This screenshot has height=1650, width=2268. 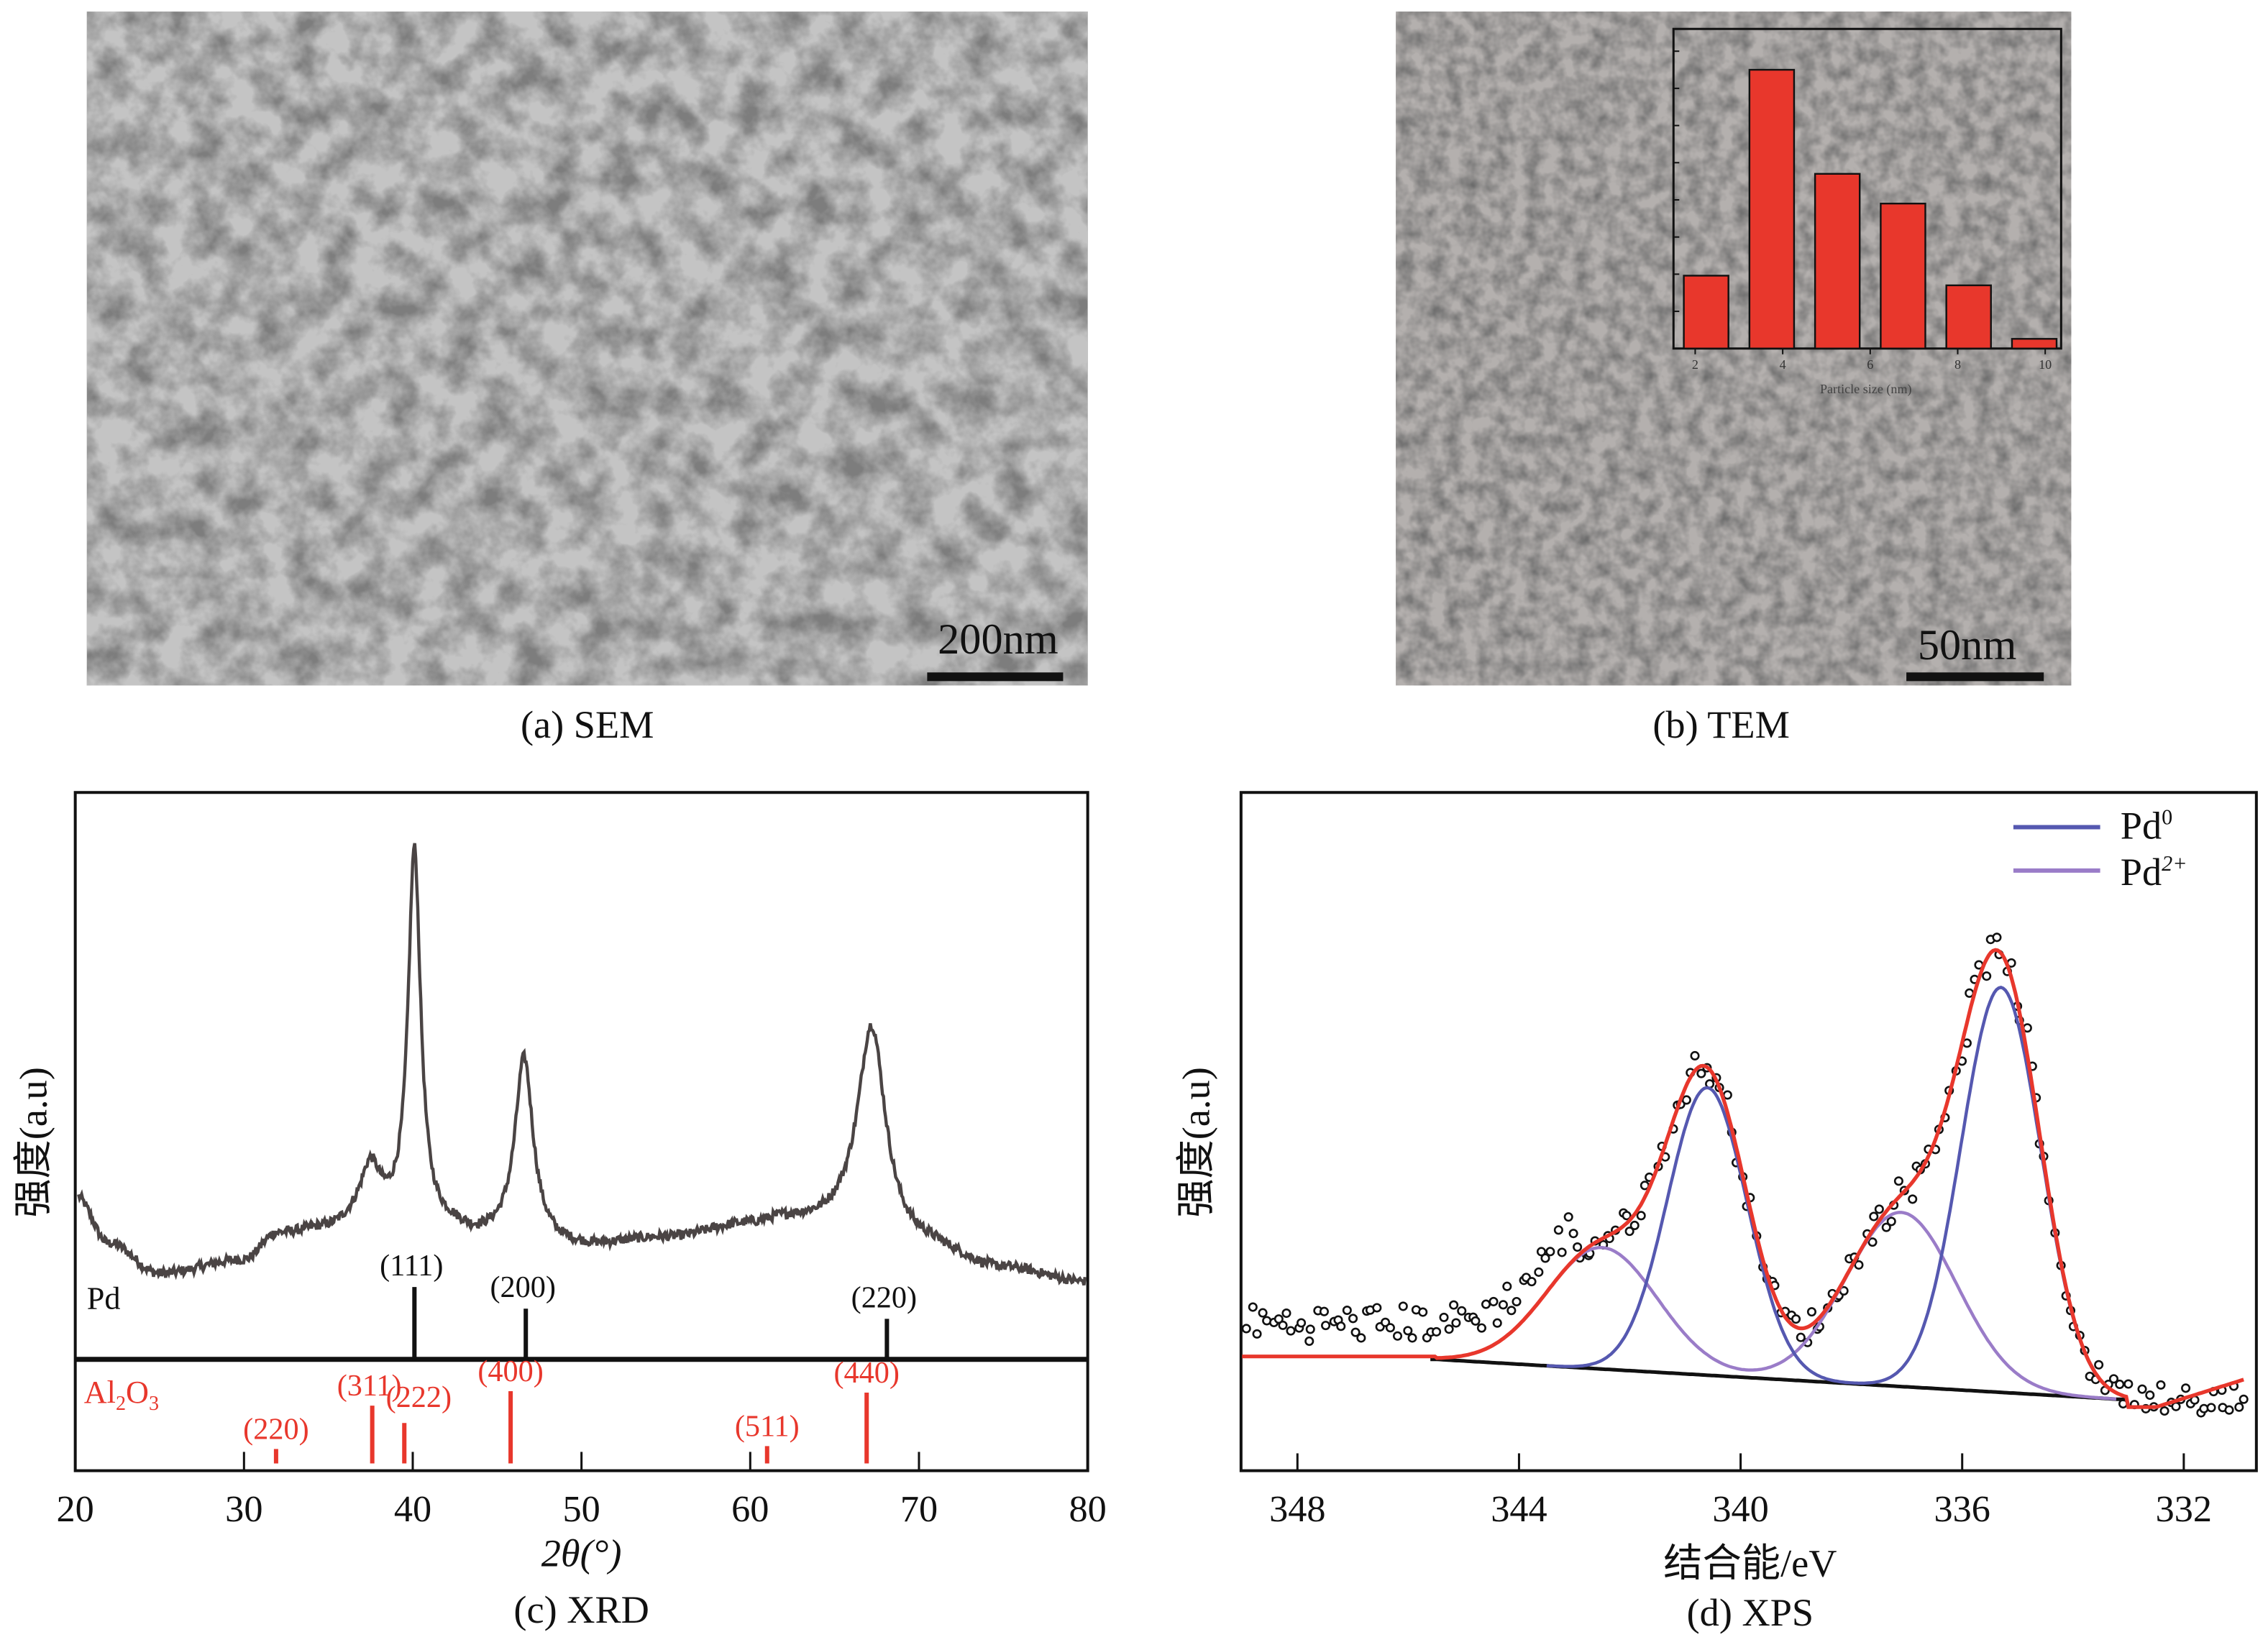 What do you see at coordinates (412, 1509) in the screenshot?
I see `xrd-x-tick-label: 40` at bounding box center [412, 1509].